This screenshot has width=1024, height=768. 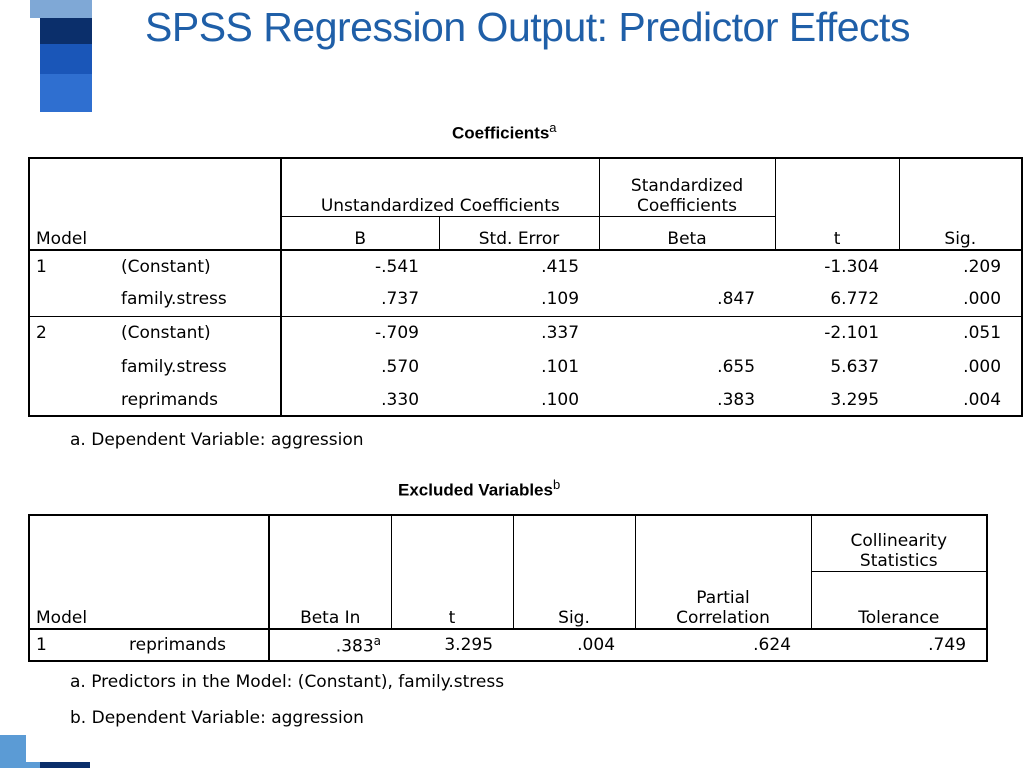 What do you see at coordinates (525, 333) in the screenshot?
I see `table-row: 2 (Constant) -.709 .337 -2.101 .051` at bounding box center [525, 333].